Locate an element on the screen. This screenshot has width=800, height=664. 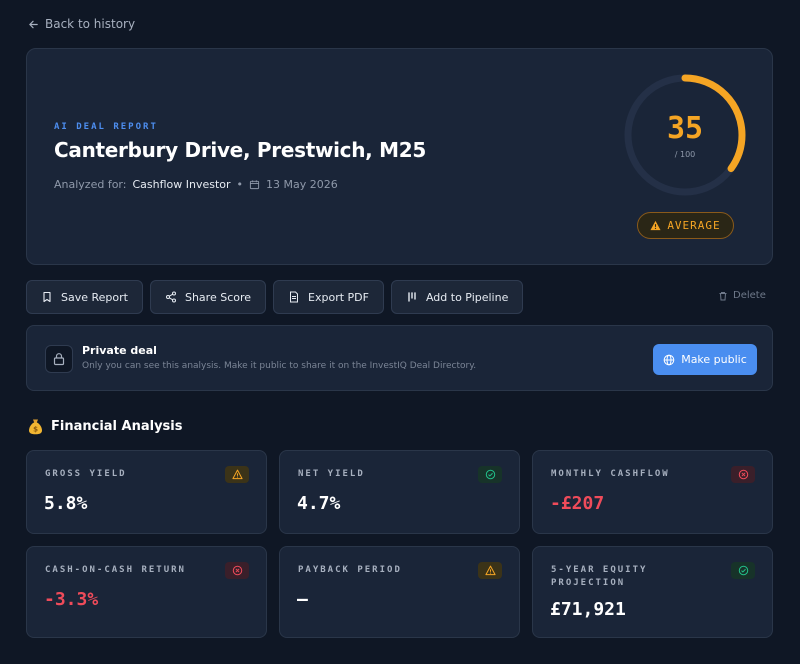
property-title: Canterbury Drive, Prestwich, M25 is located at coordinates (240, 150).